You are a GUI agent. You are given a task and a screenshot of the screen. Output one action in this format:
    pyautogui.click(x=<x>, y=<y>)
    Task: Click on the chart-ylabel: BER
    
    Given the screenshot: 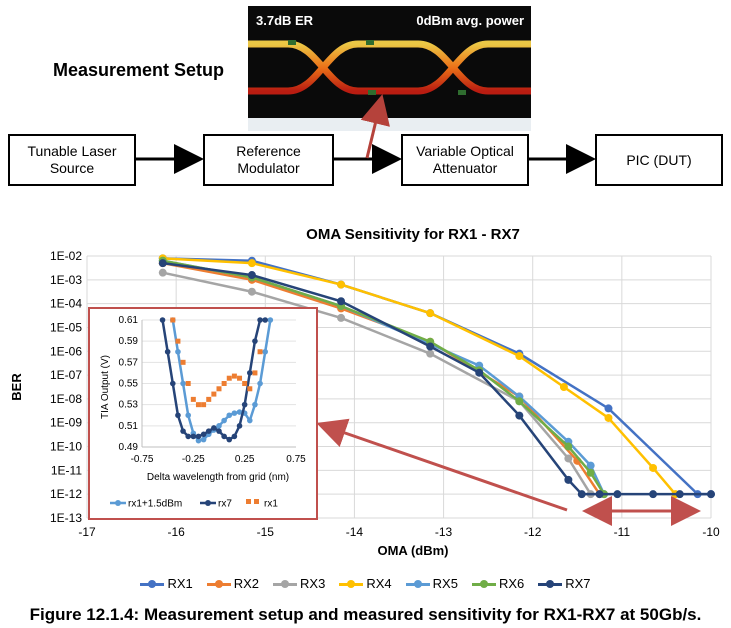 What is the action you would take?
    pyautogui.click(x=16, y=387)
    